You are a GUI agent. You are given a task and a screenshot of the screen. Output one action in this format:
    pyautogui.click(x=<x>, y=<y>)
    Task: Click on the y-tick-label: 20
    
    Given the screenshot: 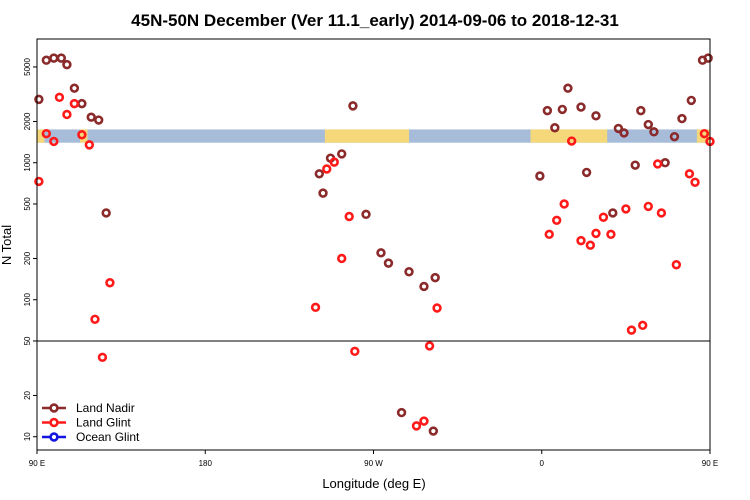 What is the action you would take?
    pyautogui.click(x=27, y=394)
    